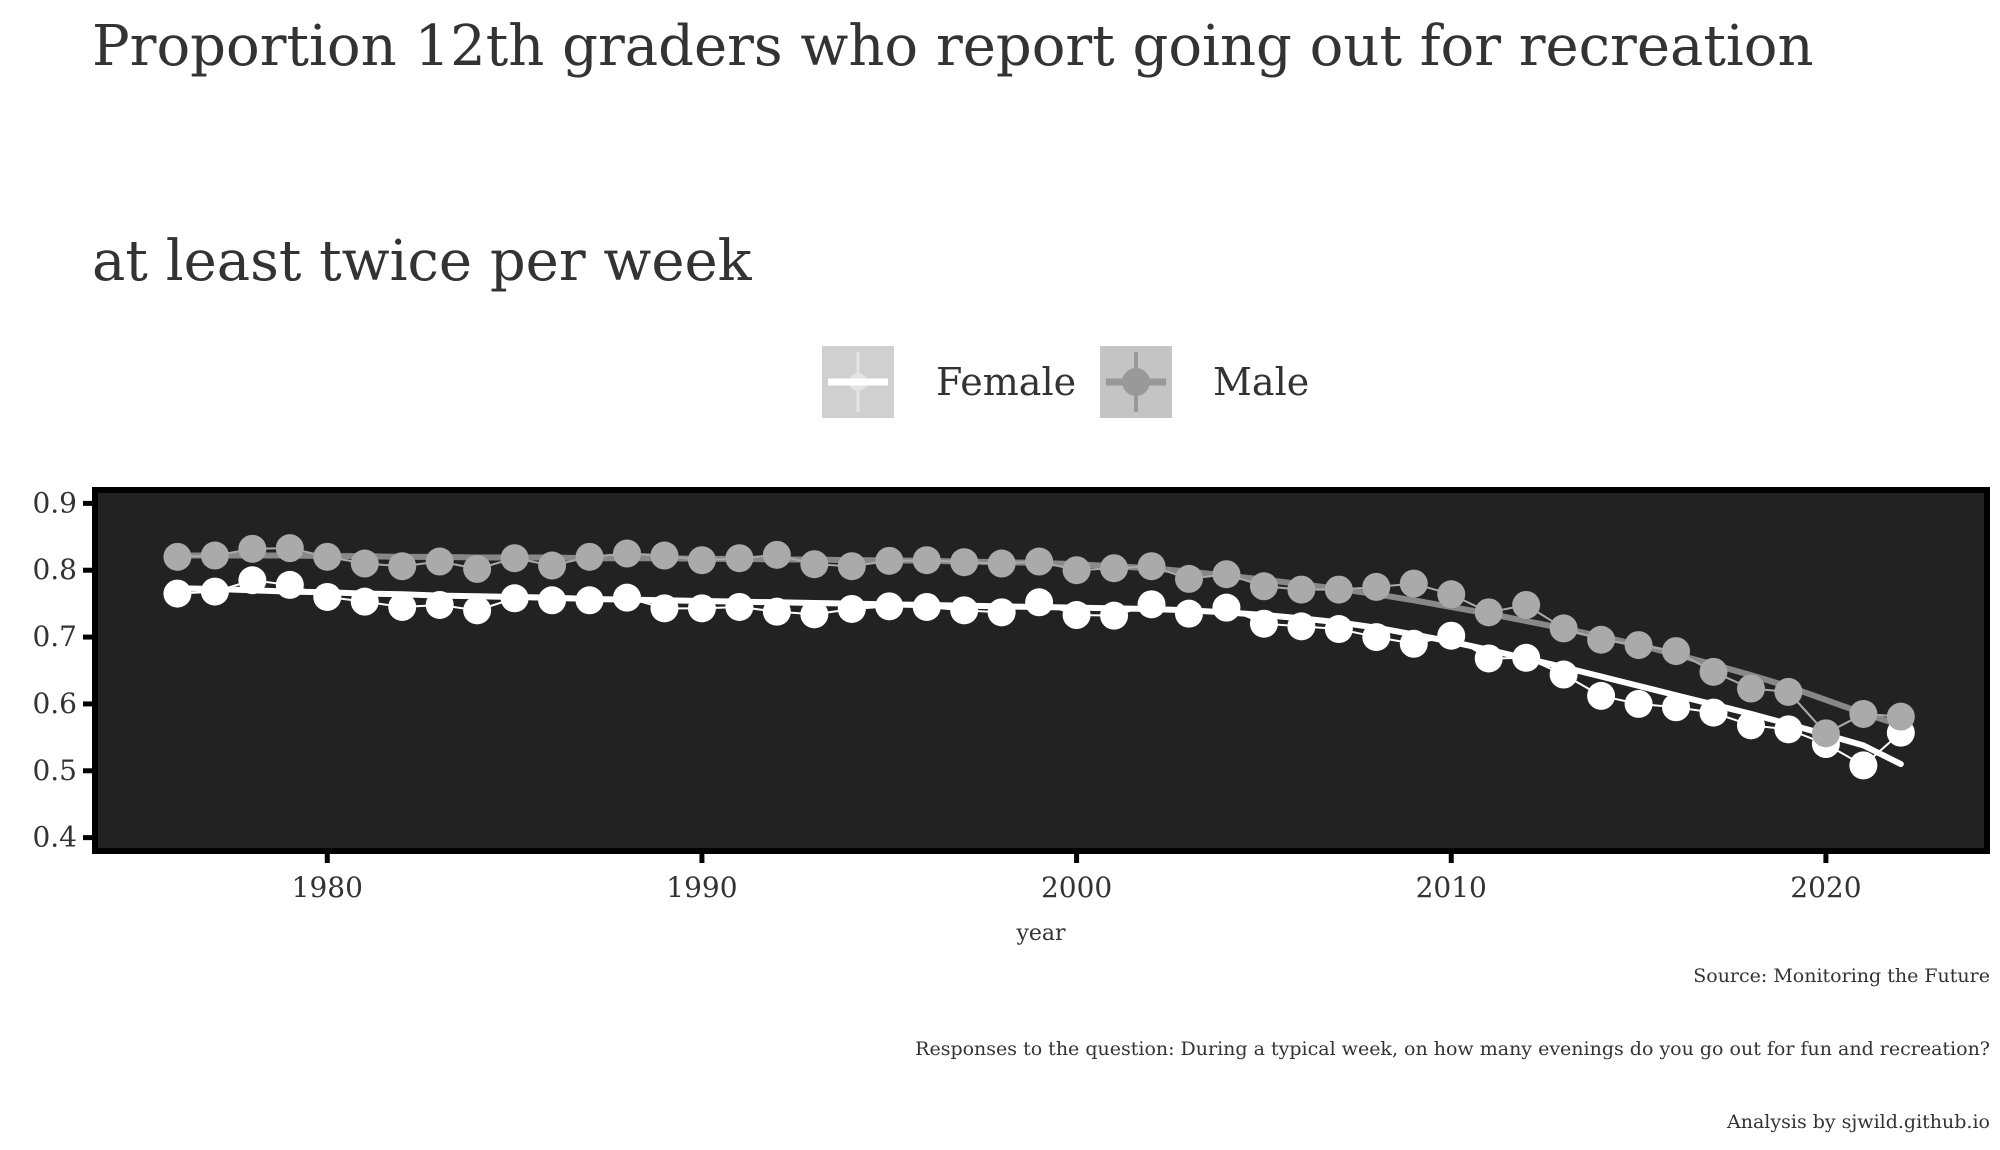  Describe the element at coordinates (701, 887) in the screenshot. I see `x-tick-label: 1990` at that location.